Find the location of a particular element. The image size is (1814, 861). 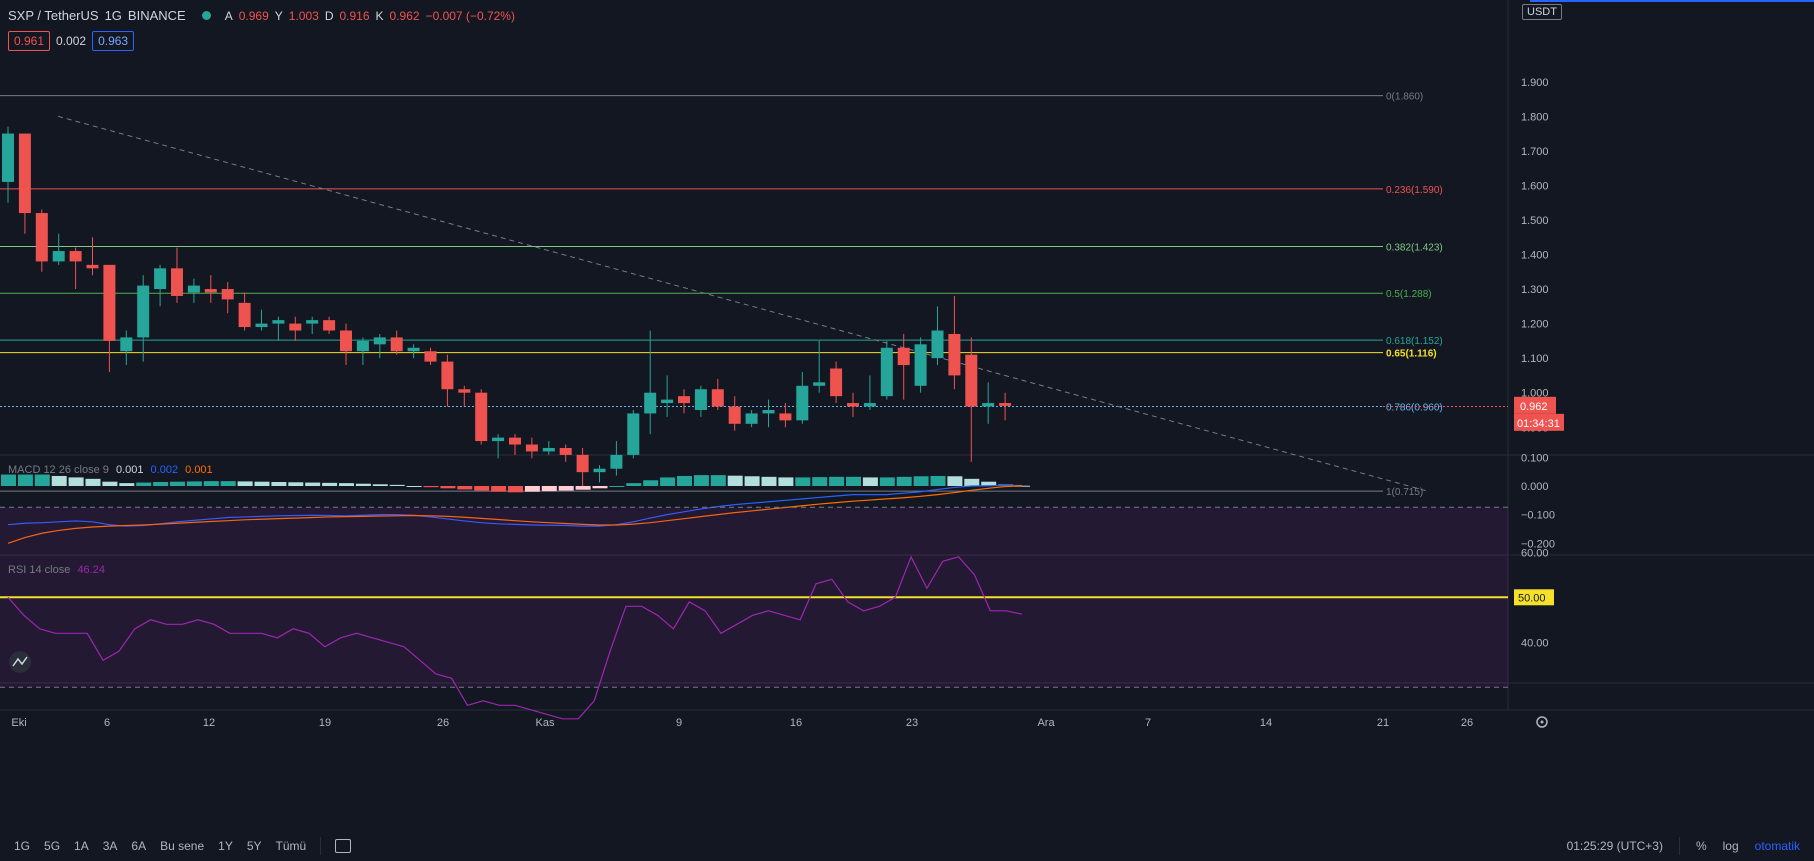

symbol-name: SXP / TetherUS is located at coordinates (53, 15).